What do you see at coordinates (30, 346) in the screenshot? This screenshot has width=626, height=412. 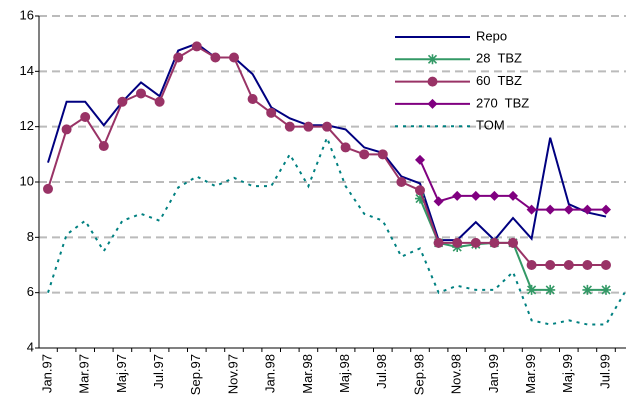 I see `y-tick-label: 4` at bounding box center [30, 346].